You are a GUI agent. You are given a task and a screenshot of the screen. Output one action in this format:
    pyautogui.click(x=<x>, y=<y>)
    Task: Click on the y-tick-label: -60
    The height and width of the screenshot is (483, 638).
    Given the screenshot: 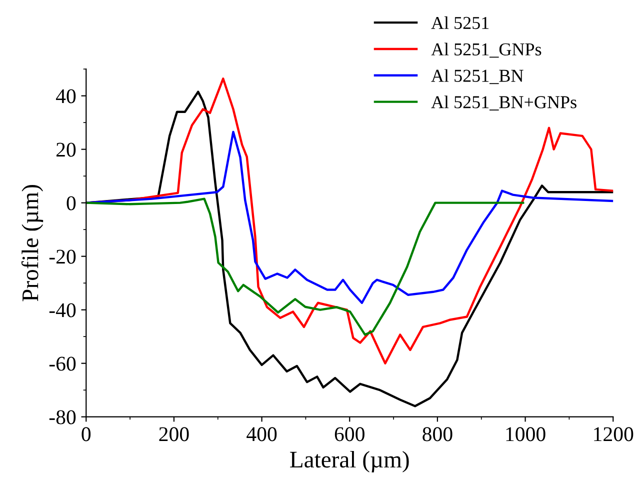 What is the action you would take?
    pyautogui.click(x=62, y=363)
    